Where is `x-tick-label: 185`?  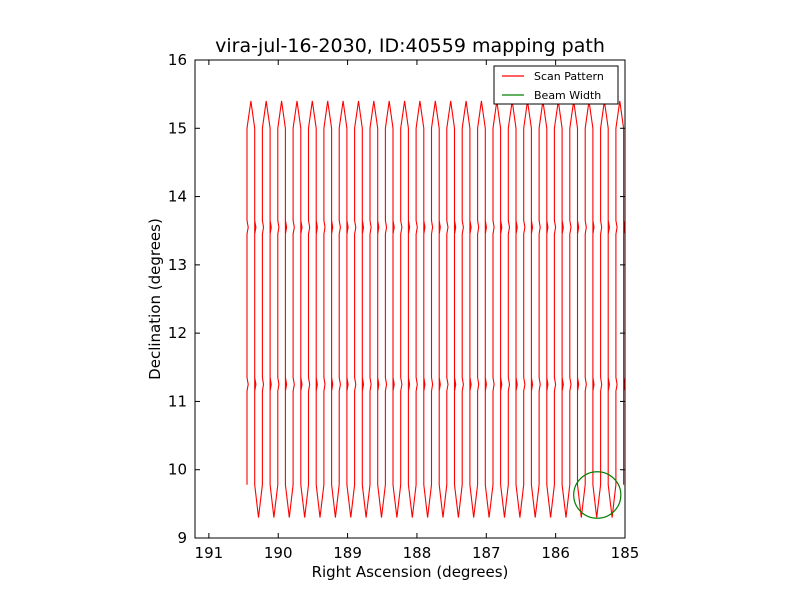 x-tick-label: 185 is located at coordinates (625, 553).